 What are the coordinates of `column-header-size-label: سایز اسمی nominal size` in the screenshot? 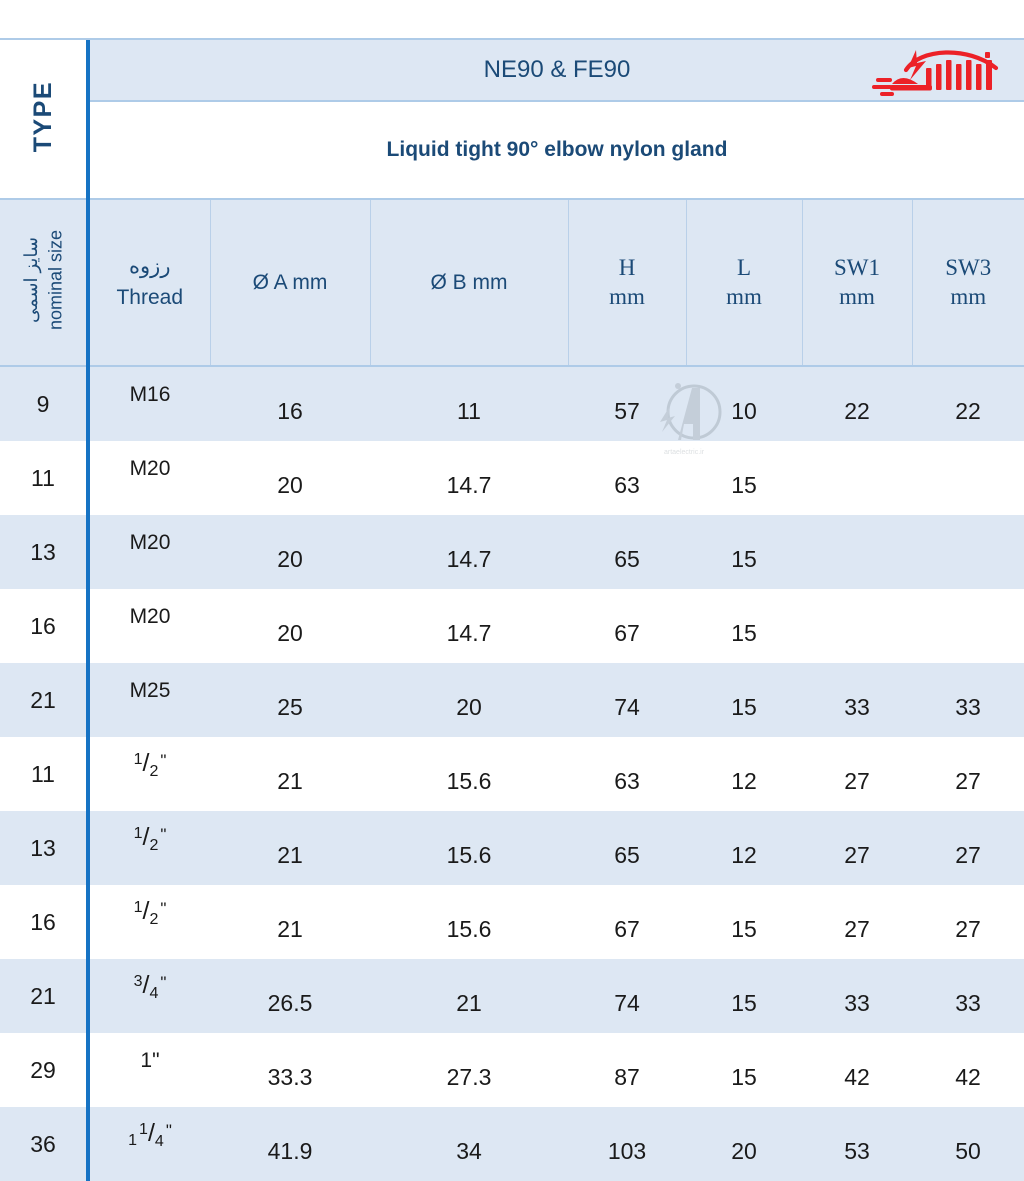 It's located at (43, 280).